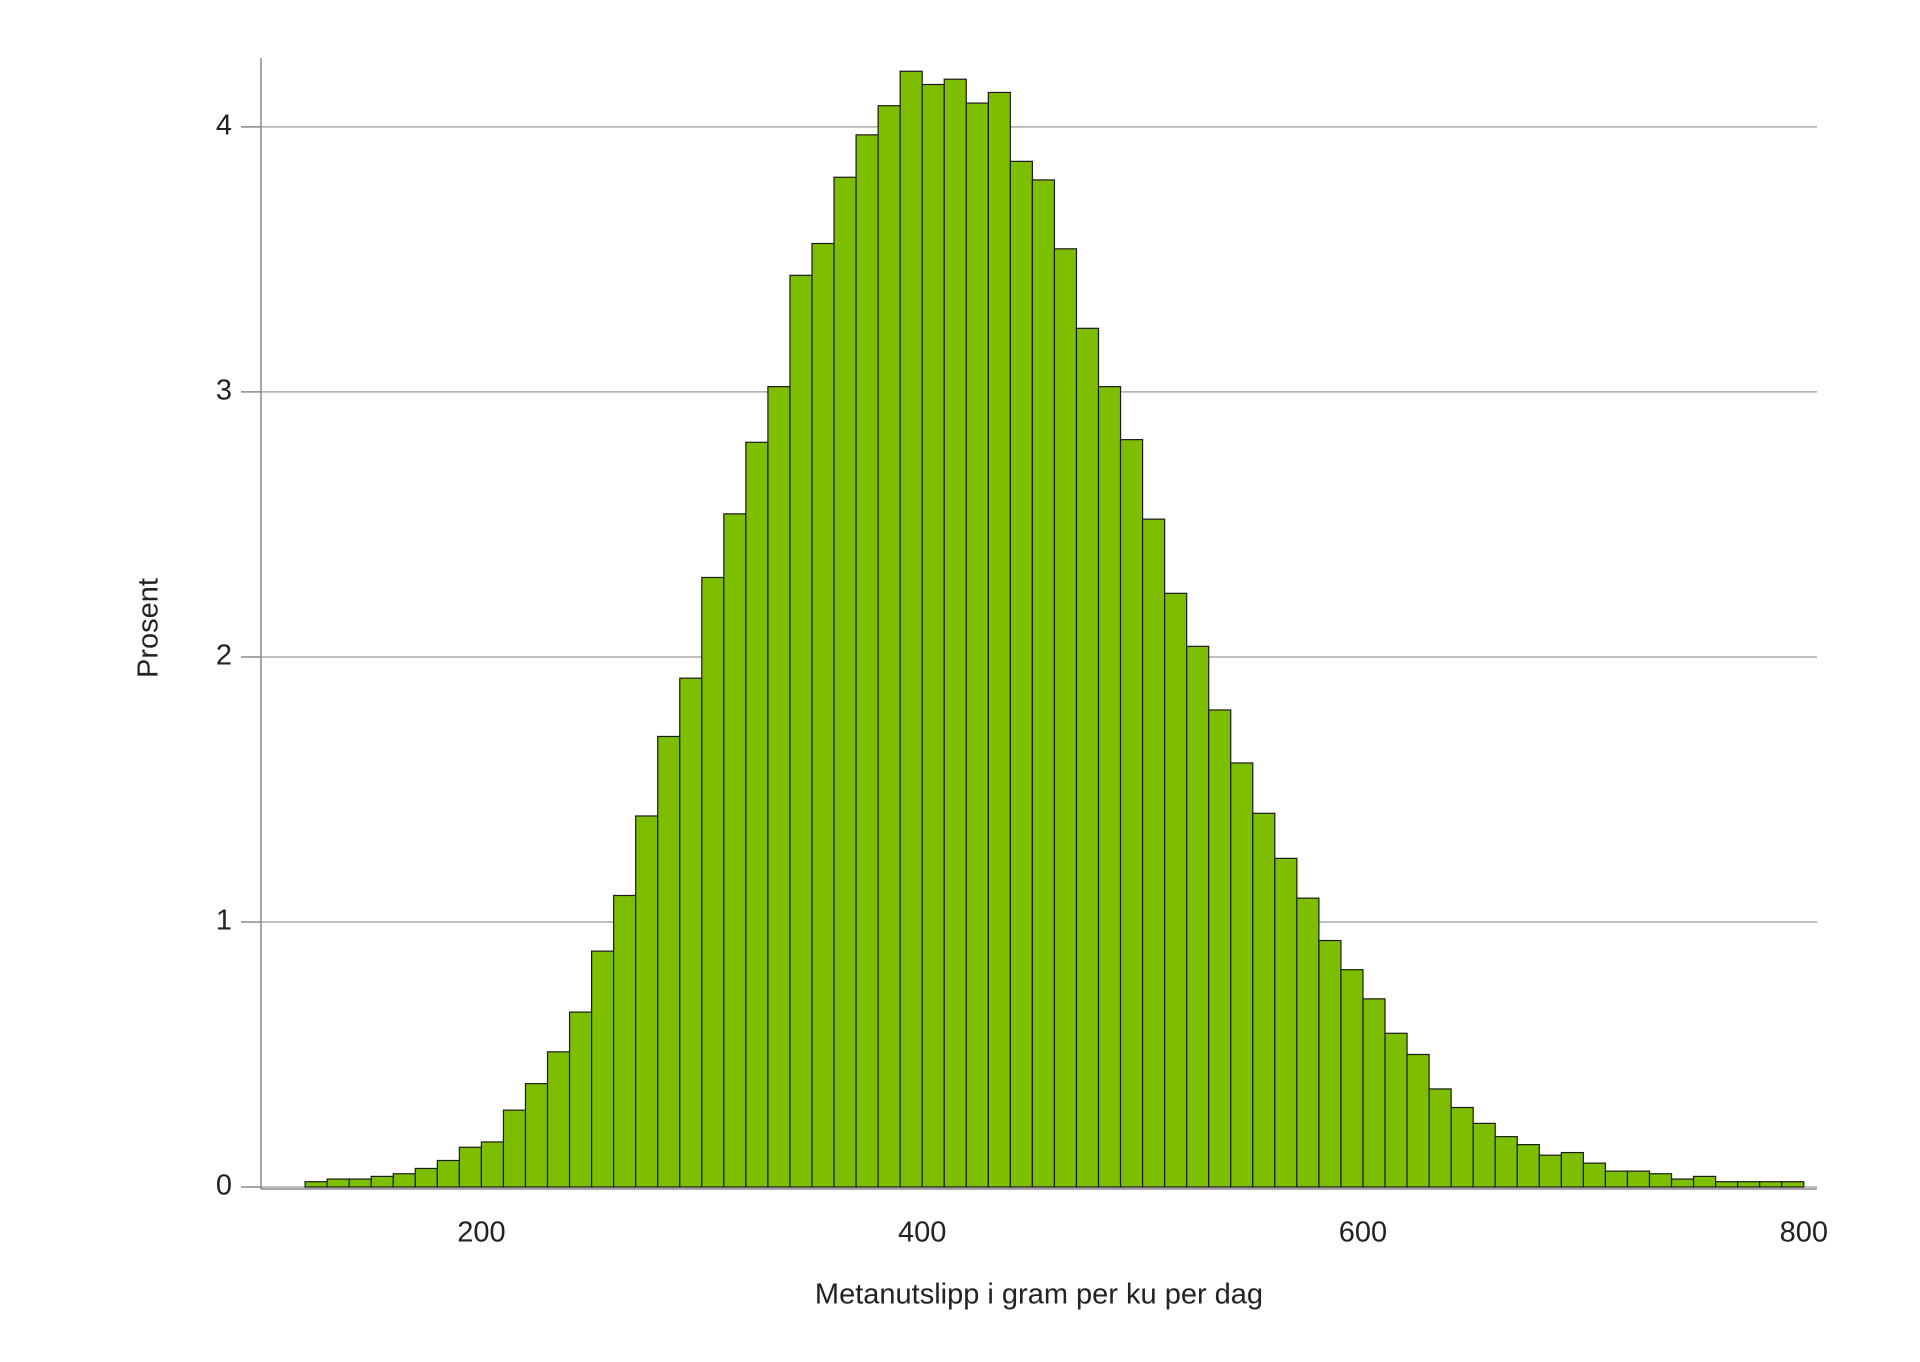 This screenshot has width=1920, height=1362. Describe the element at coordinates (224, 1186) in the screenshot. I see `y-tick-label: 0` at that location.